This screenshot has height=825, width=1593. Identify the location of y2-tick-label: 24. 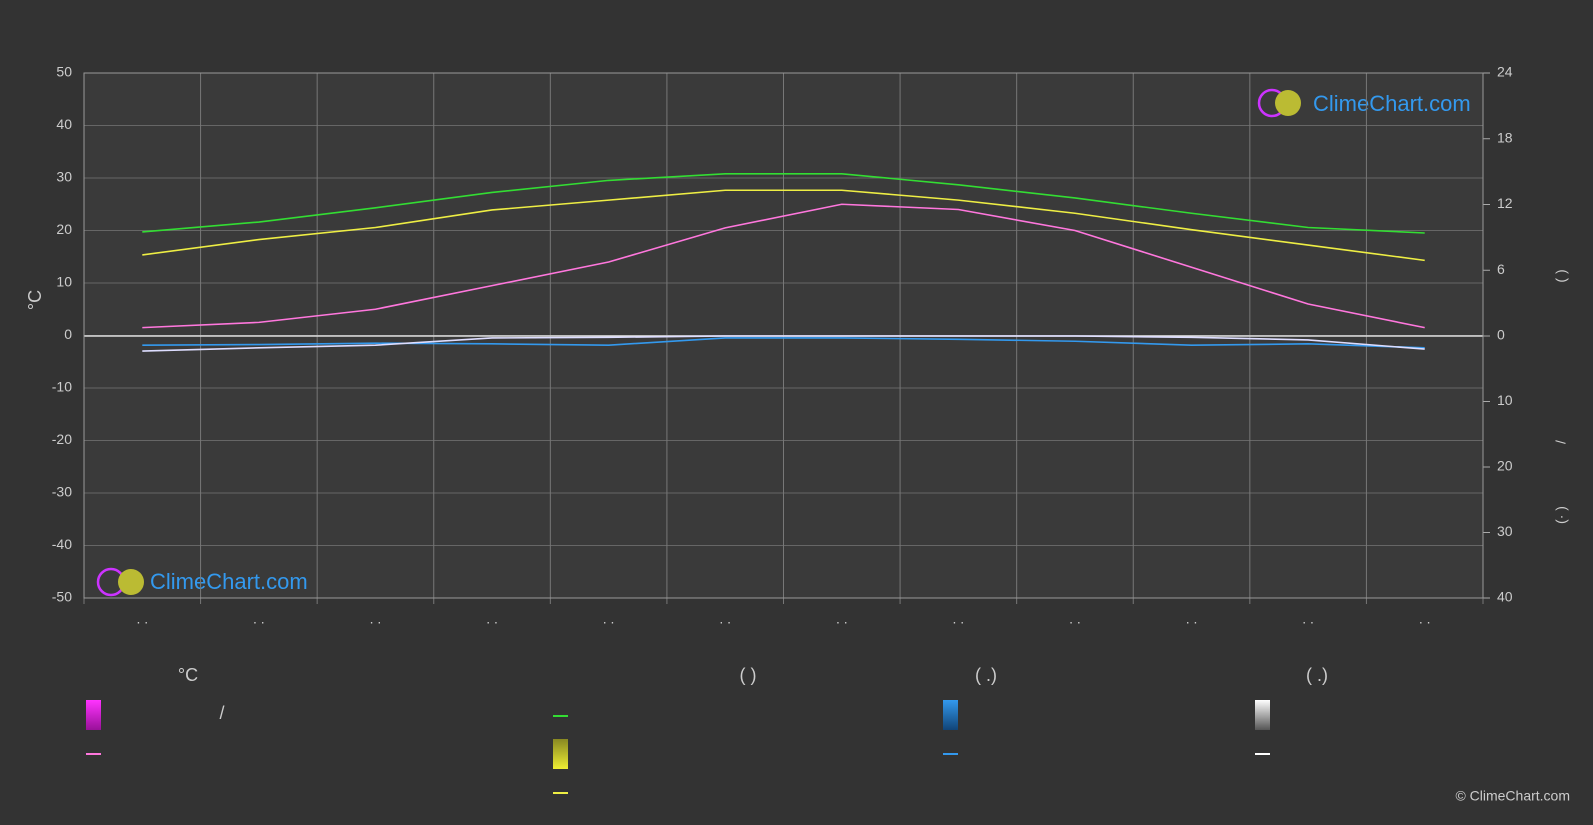
(1505, 72).